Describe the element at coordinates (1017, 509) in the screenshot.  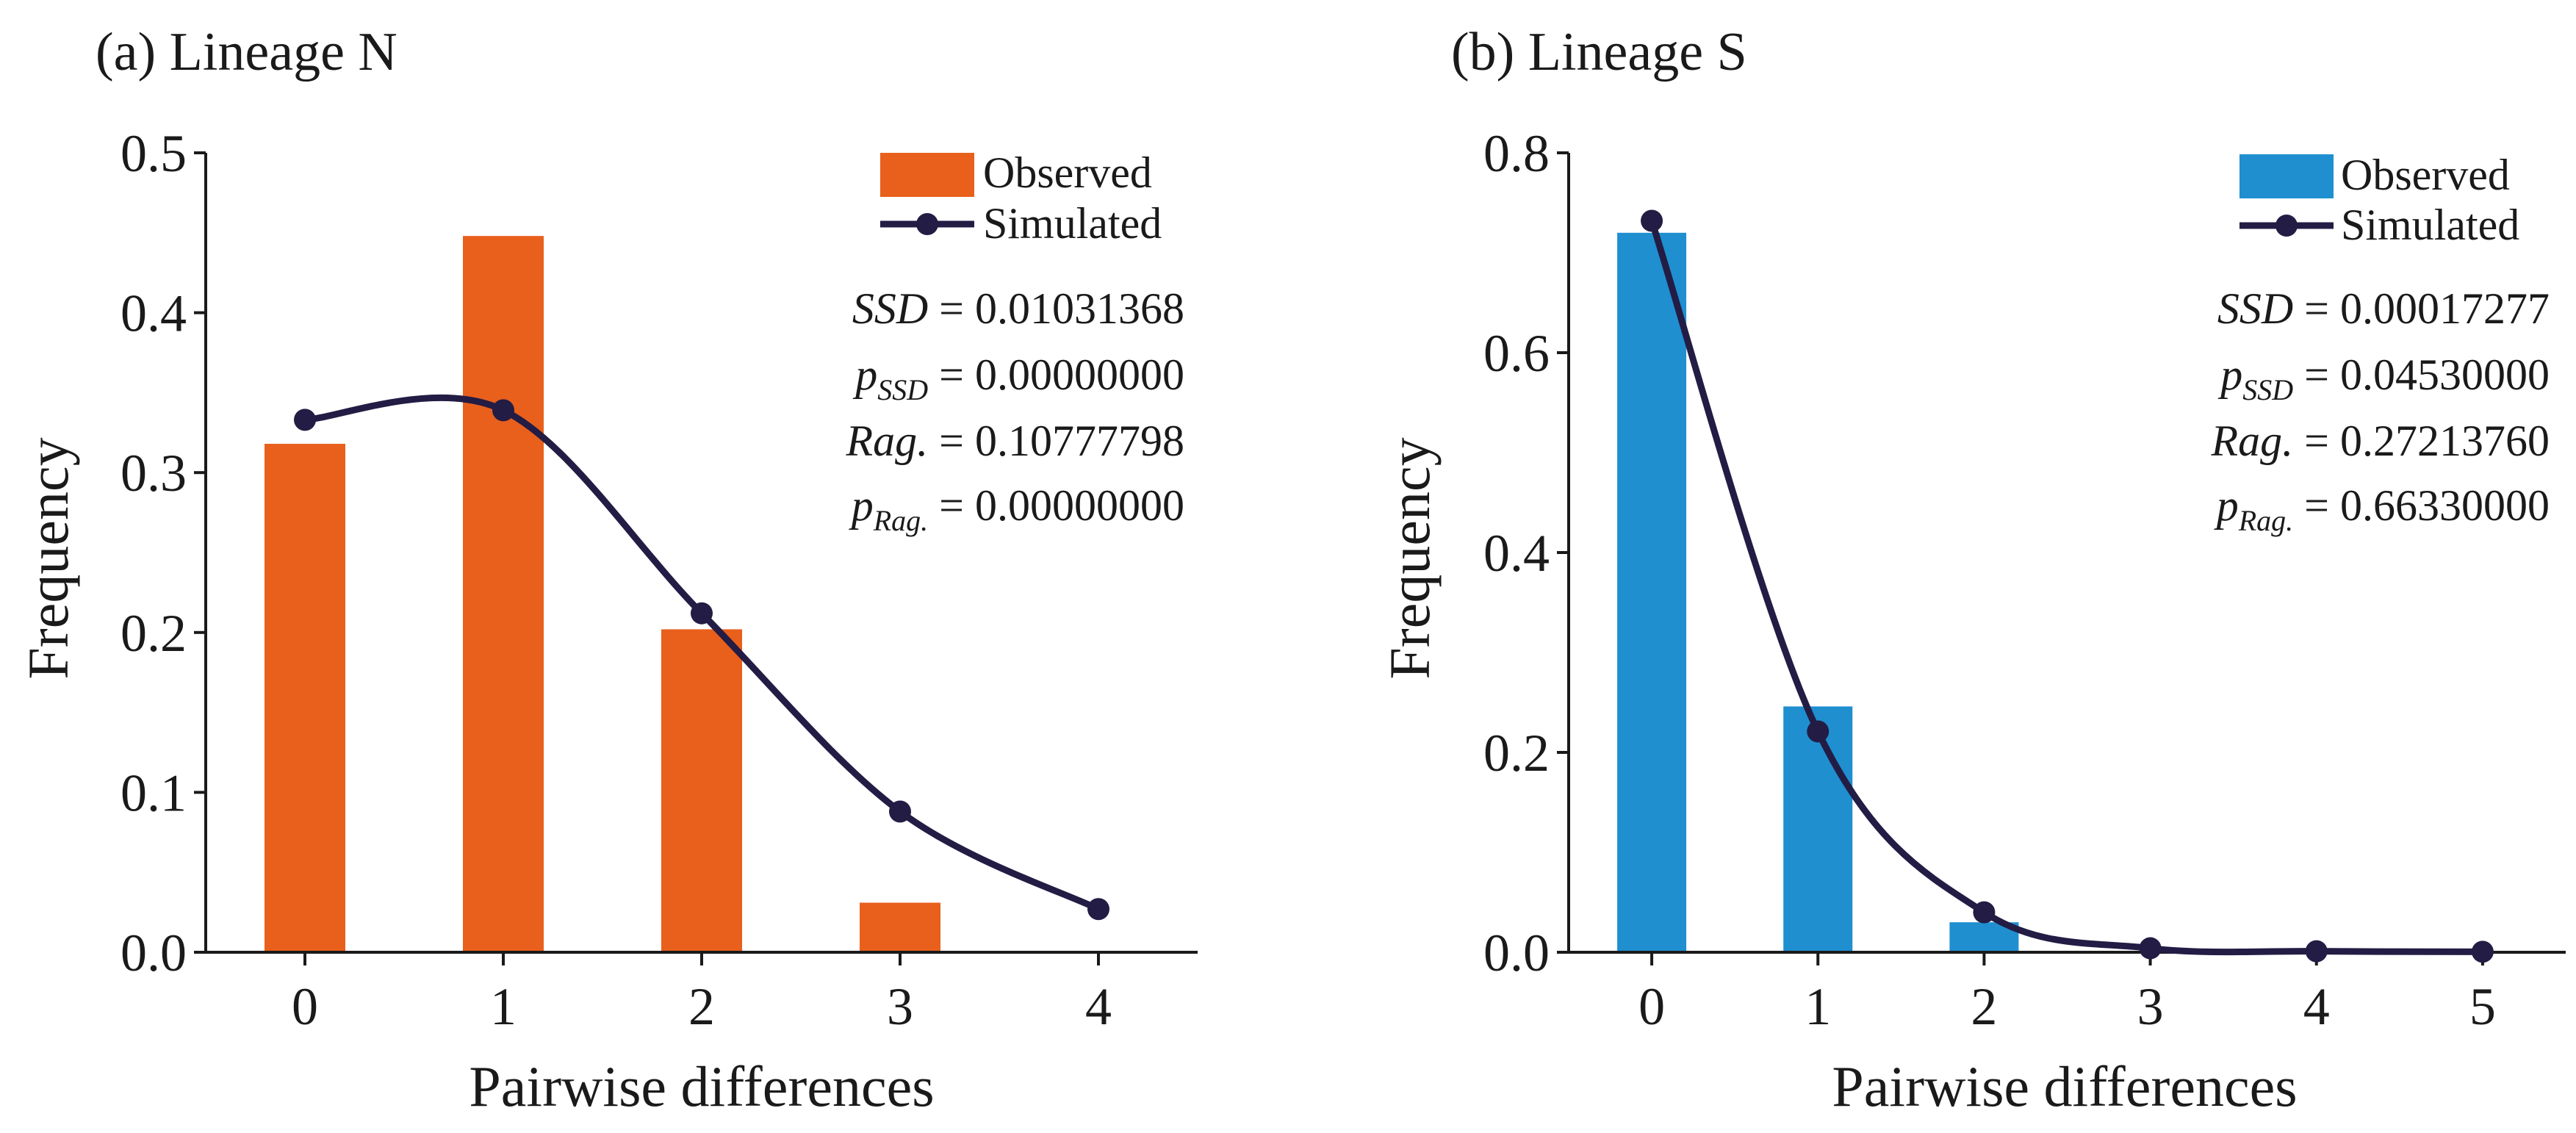
I see `stat-p-rag: pRag. = 0.00000000` at that location.